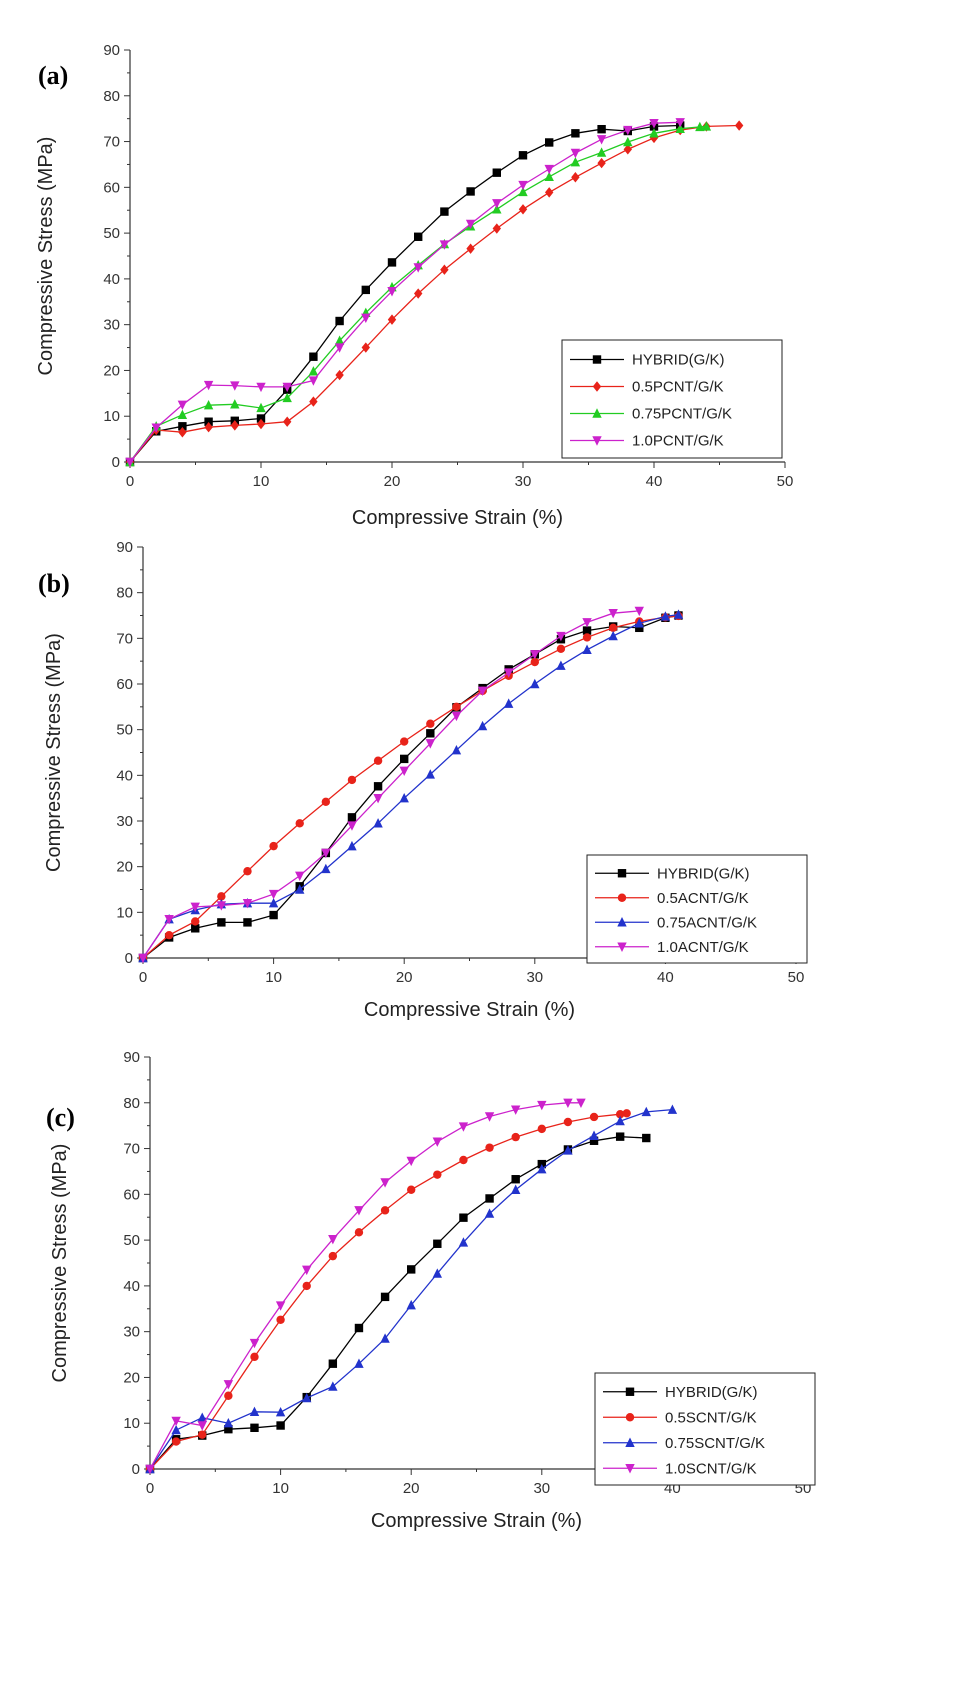 Image resolution: width=956 pixels, height=1704 pixels. What do you see at coordinates (678, 441) in the screenshot?
I see `legend-entry-label: 1.0PCNT/G/K` at bounding box center [678, 441].